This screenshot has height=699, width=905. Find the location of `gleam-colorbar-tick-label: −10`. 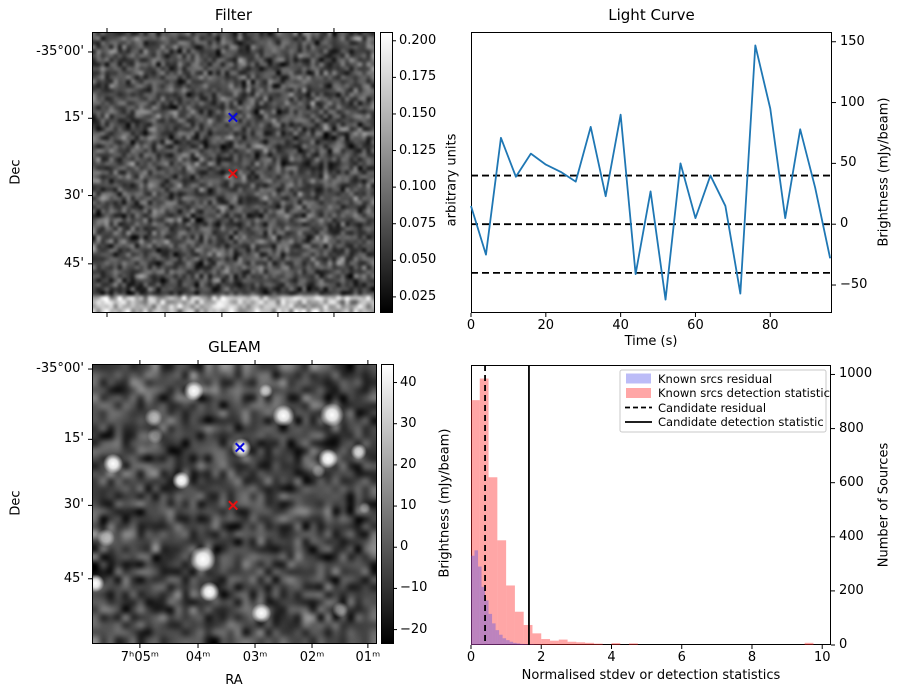

gleam-colorbar-tick-label: −10 is located at coordinates (414, 588).